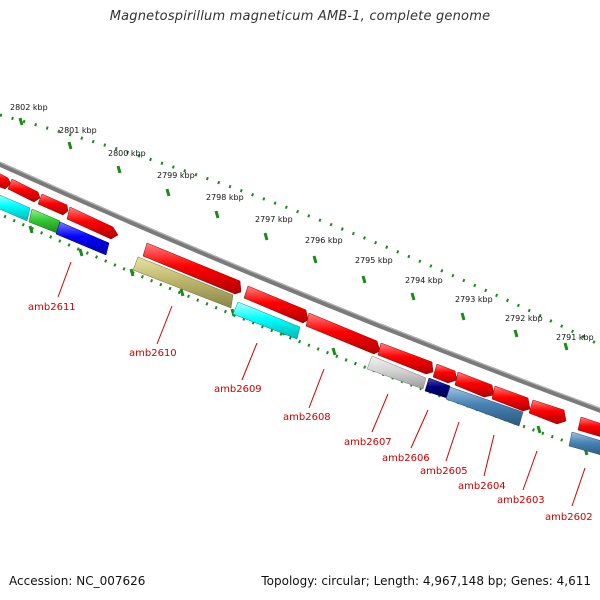 The height and width of the screenshot is (600, 600). I want to click on kbp-label: 2802 kbp, so click(29, 107).